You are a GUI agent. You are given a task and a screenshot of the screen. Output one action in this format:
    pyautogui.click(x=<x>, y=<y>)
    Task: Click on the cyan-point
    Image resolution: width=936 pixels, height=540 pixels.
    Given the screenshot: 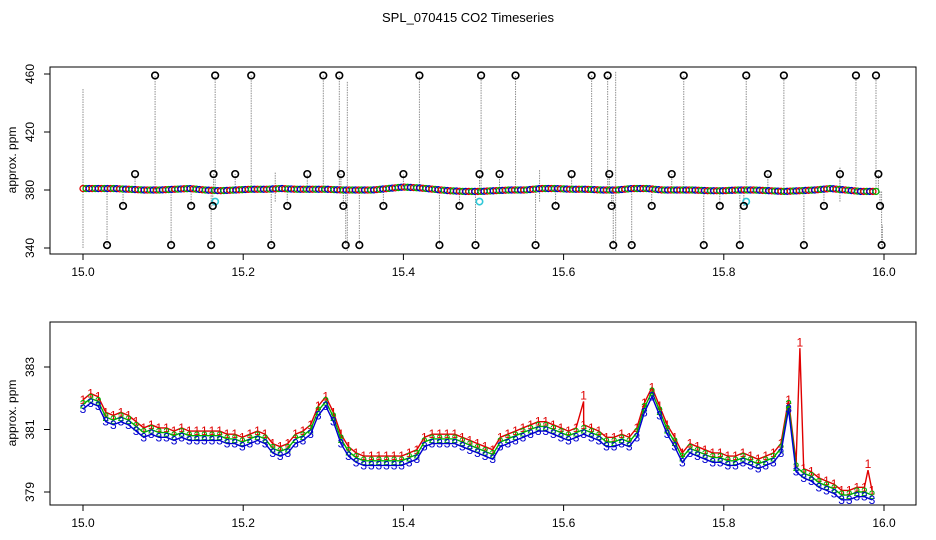 What is the action you would take?
    pyautogui.click(x=479, y=201)
    